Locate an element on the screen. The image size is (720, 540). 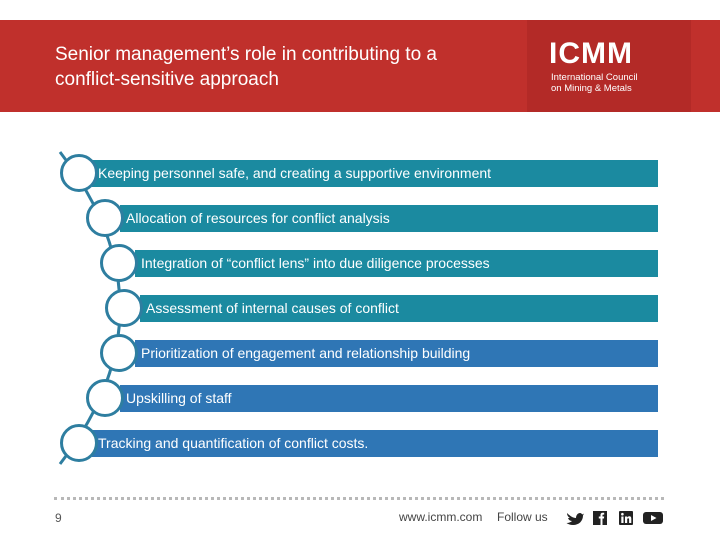
list-item-5-marker is located at coordinates (119, 353).